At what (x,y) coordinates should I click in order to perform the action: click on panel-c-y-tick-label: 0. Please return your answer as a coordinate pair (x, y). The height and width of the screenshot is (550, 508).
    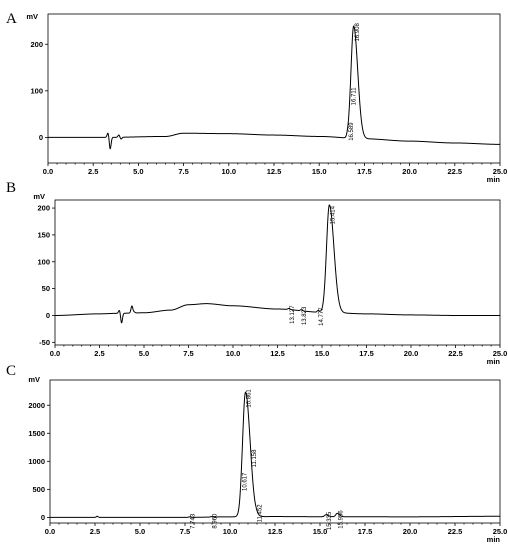
    Looking at the image, I should click on (43, 517).